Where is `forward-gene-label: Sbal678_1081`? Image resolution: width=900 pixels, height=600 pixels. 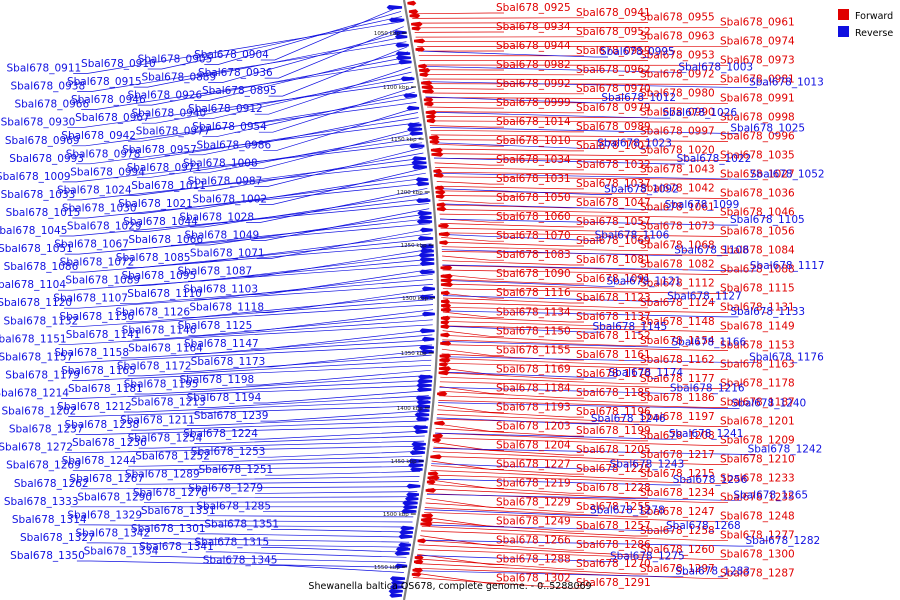
forward-gene-label: Sbal678_1081 is located at coordinates (613, 260).